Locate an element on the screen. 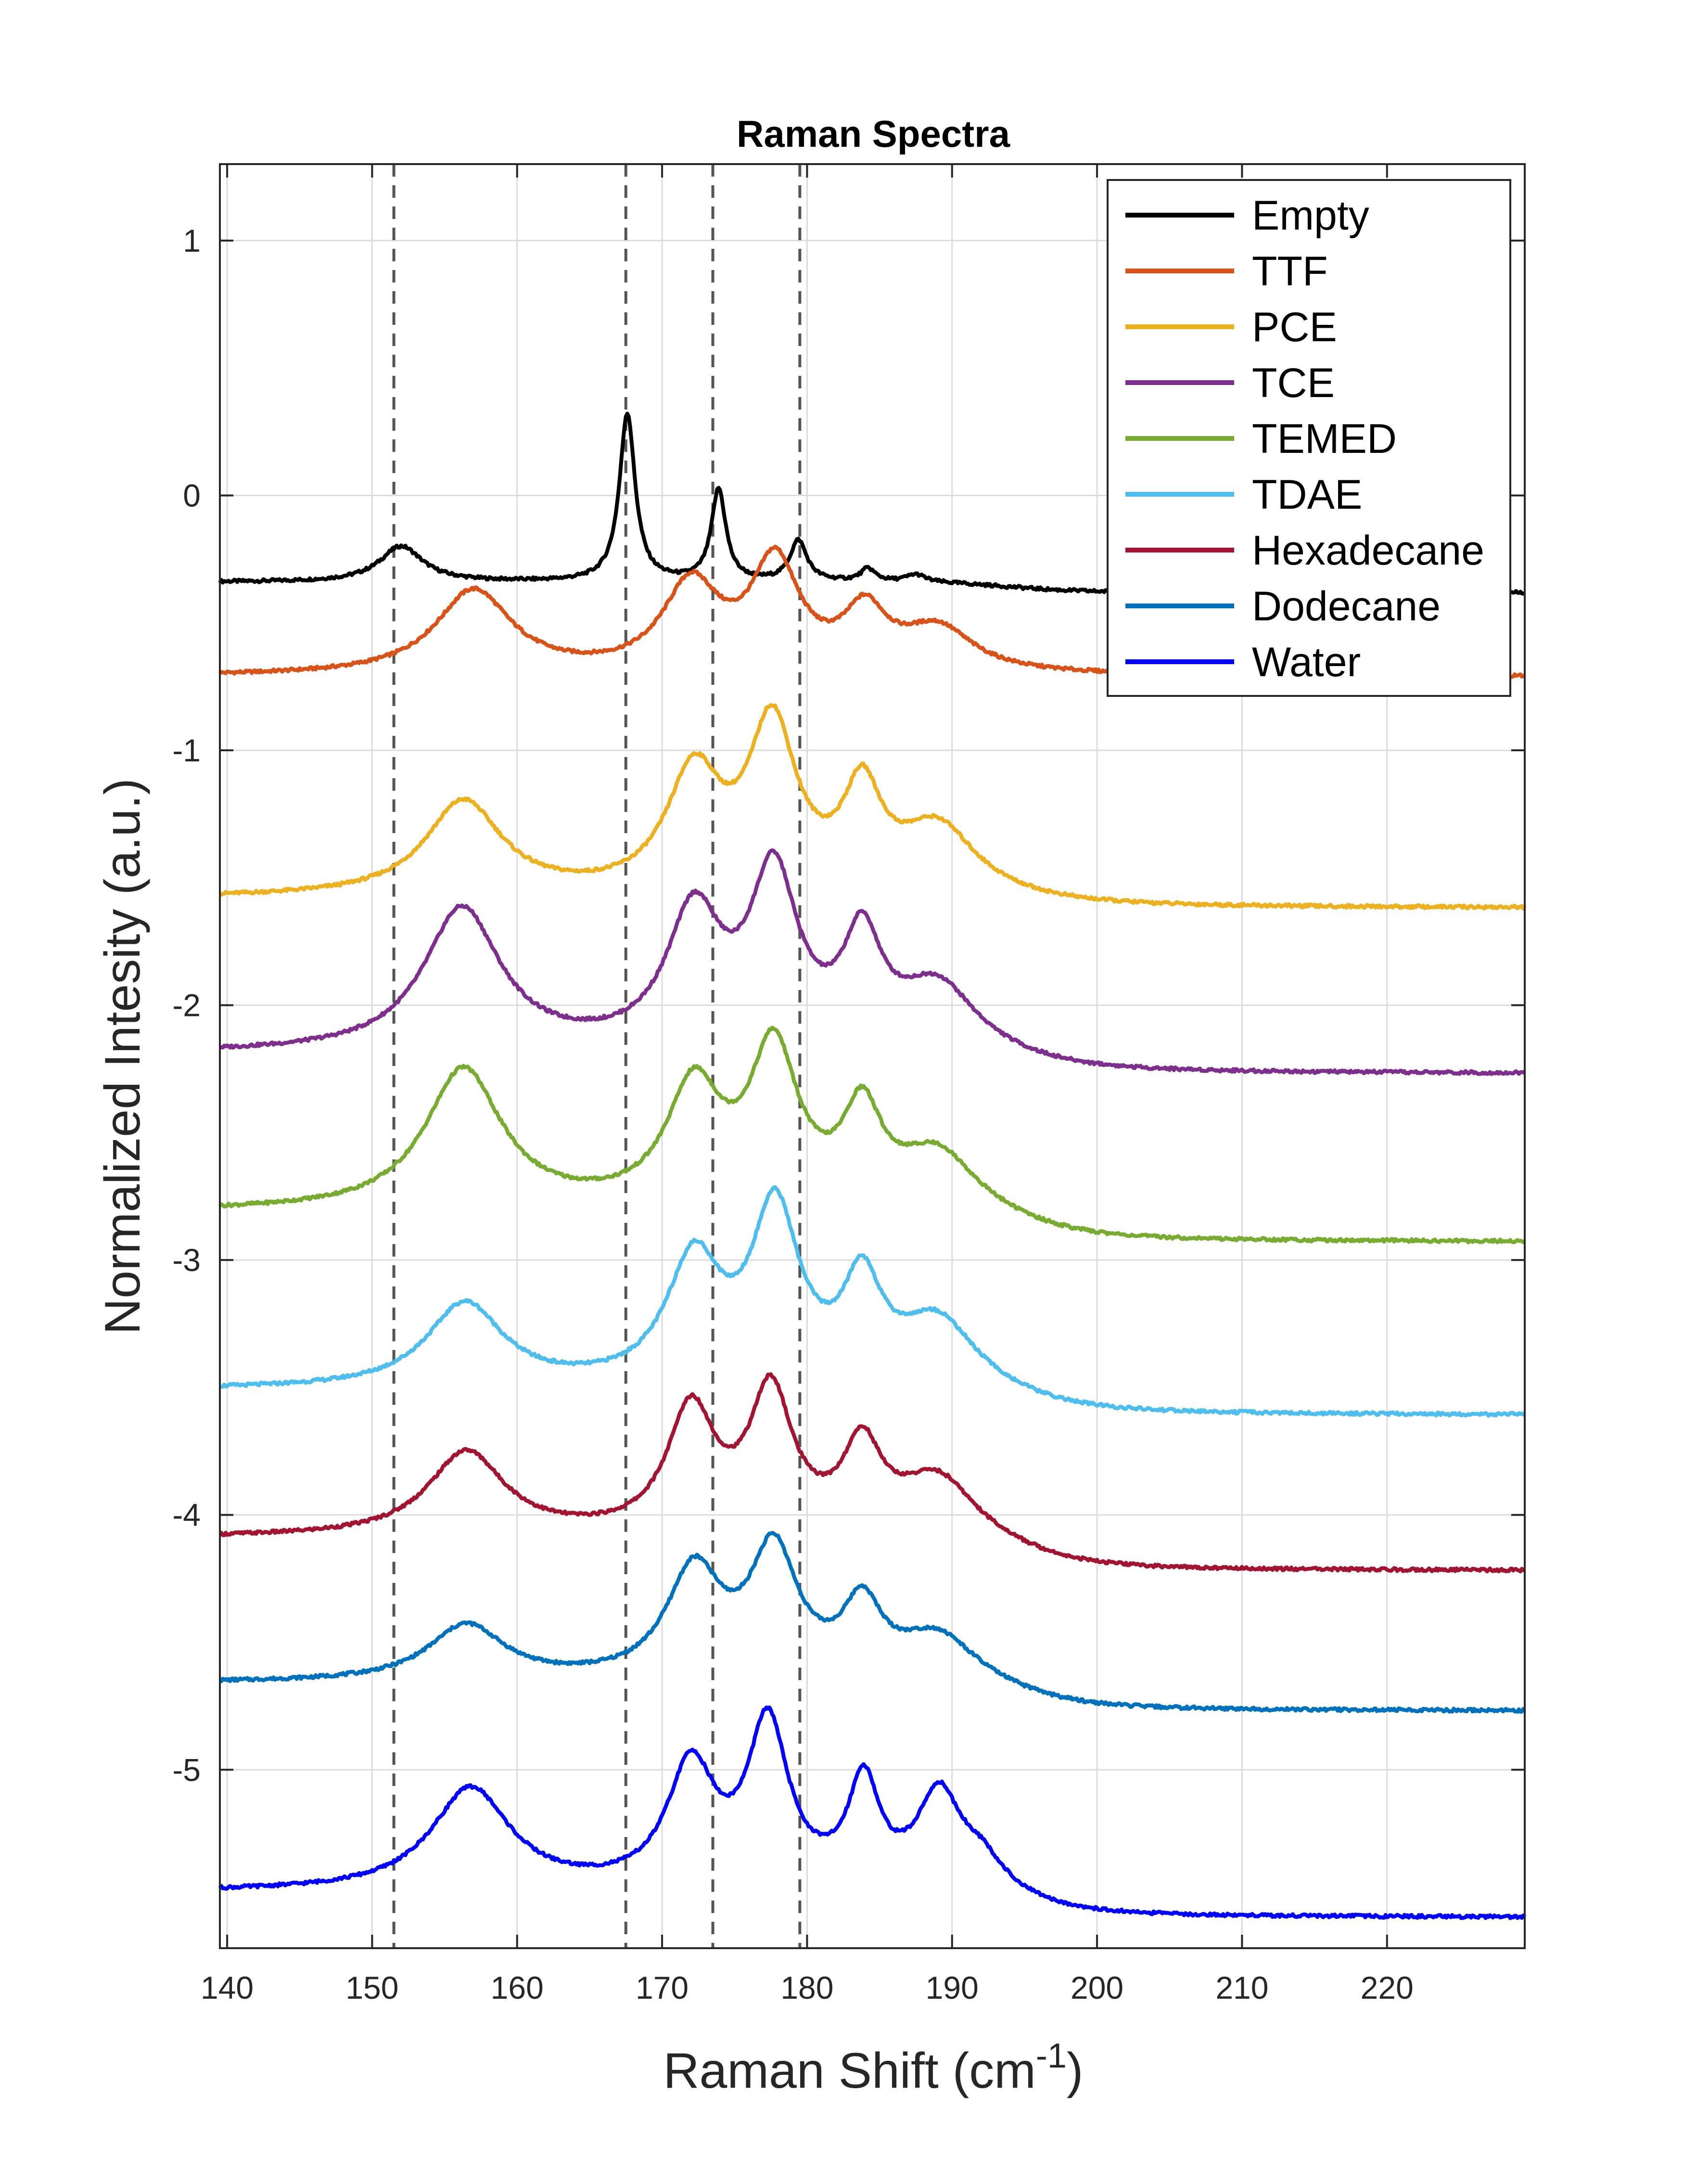  x-axis-label: Raman Shift (cm-1) is located at coordinates (873, 2068).